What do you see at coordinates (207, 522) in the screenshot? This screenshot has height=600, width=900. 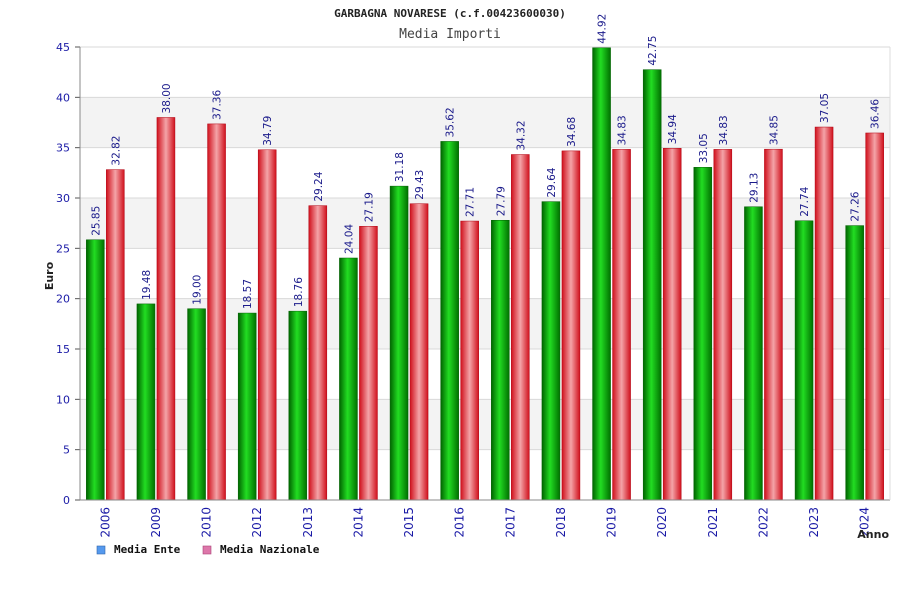 I see `x-tick-label-2010: 2010` at bounding box center [207, 522].